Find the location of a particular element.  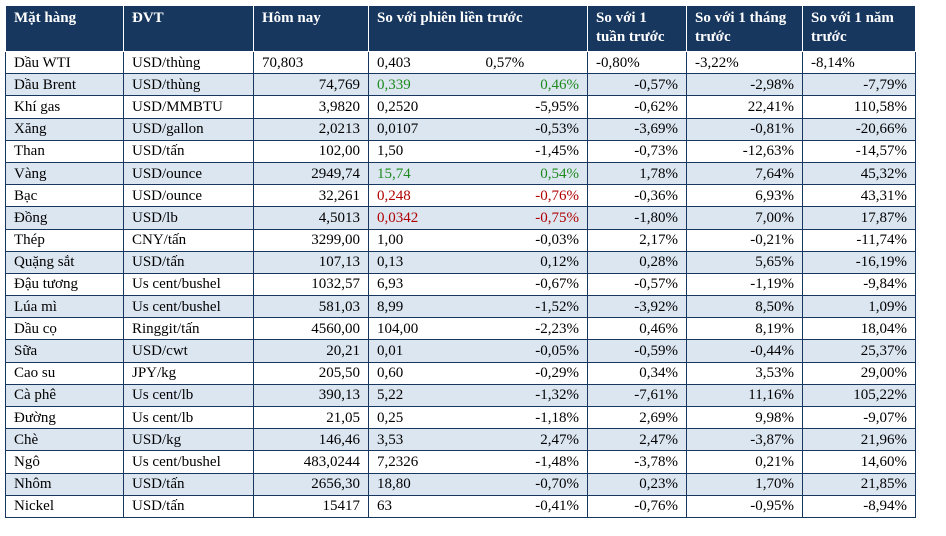

table-cell: 1,50 is located at coordinates (423, 151).